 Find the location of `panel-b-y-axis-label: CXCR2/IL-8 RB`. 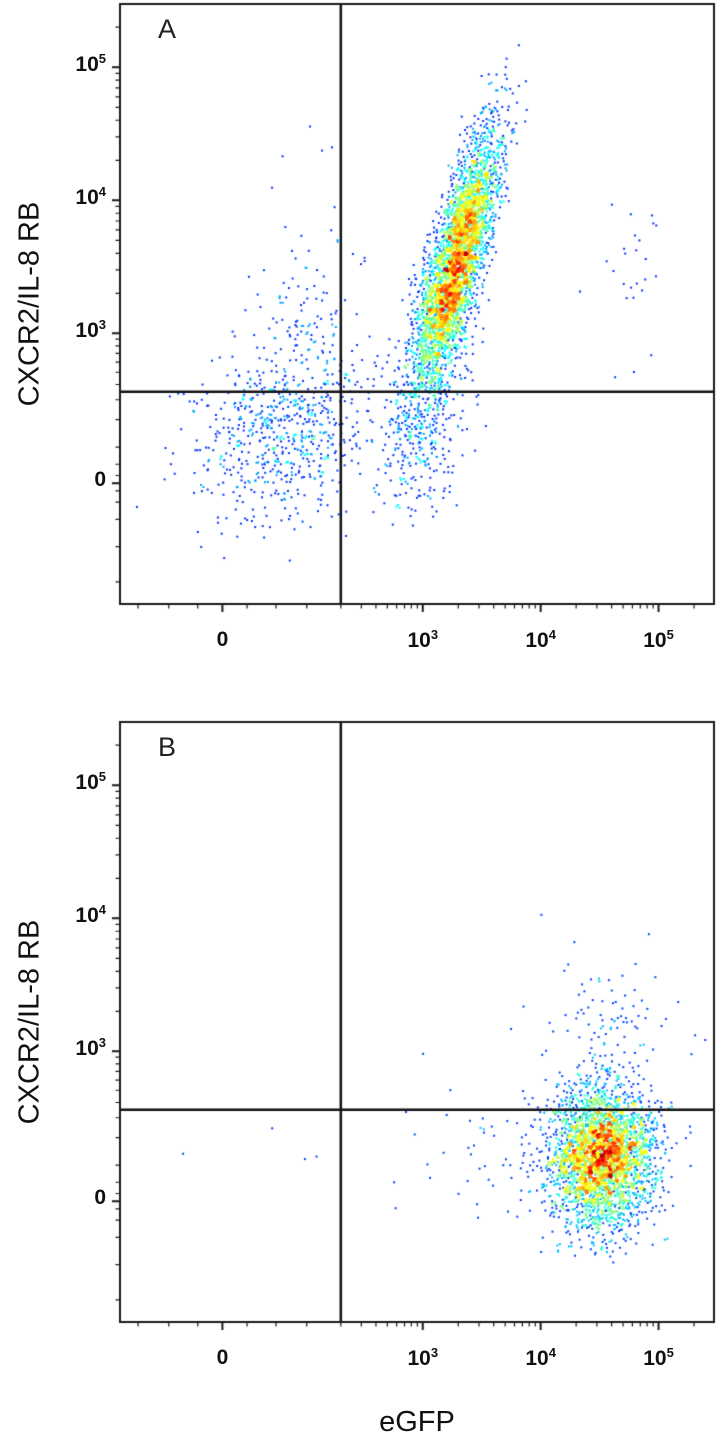

panel-b-y-axis-label: CXCR2/IL-8 RB is located at coordinates (29, 1022).